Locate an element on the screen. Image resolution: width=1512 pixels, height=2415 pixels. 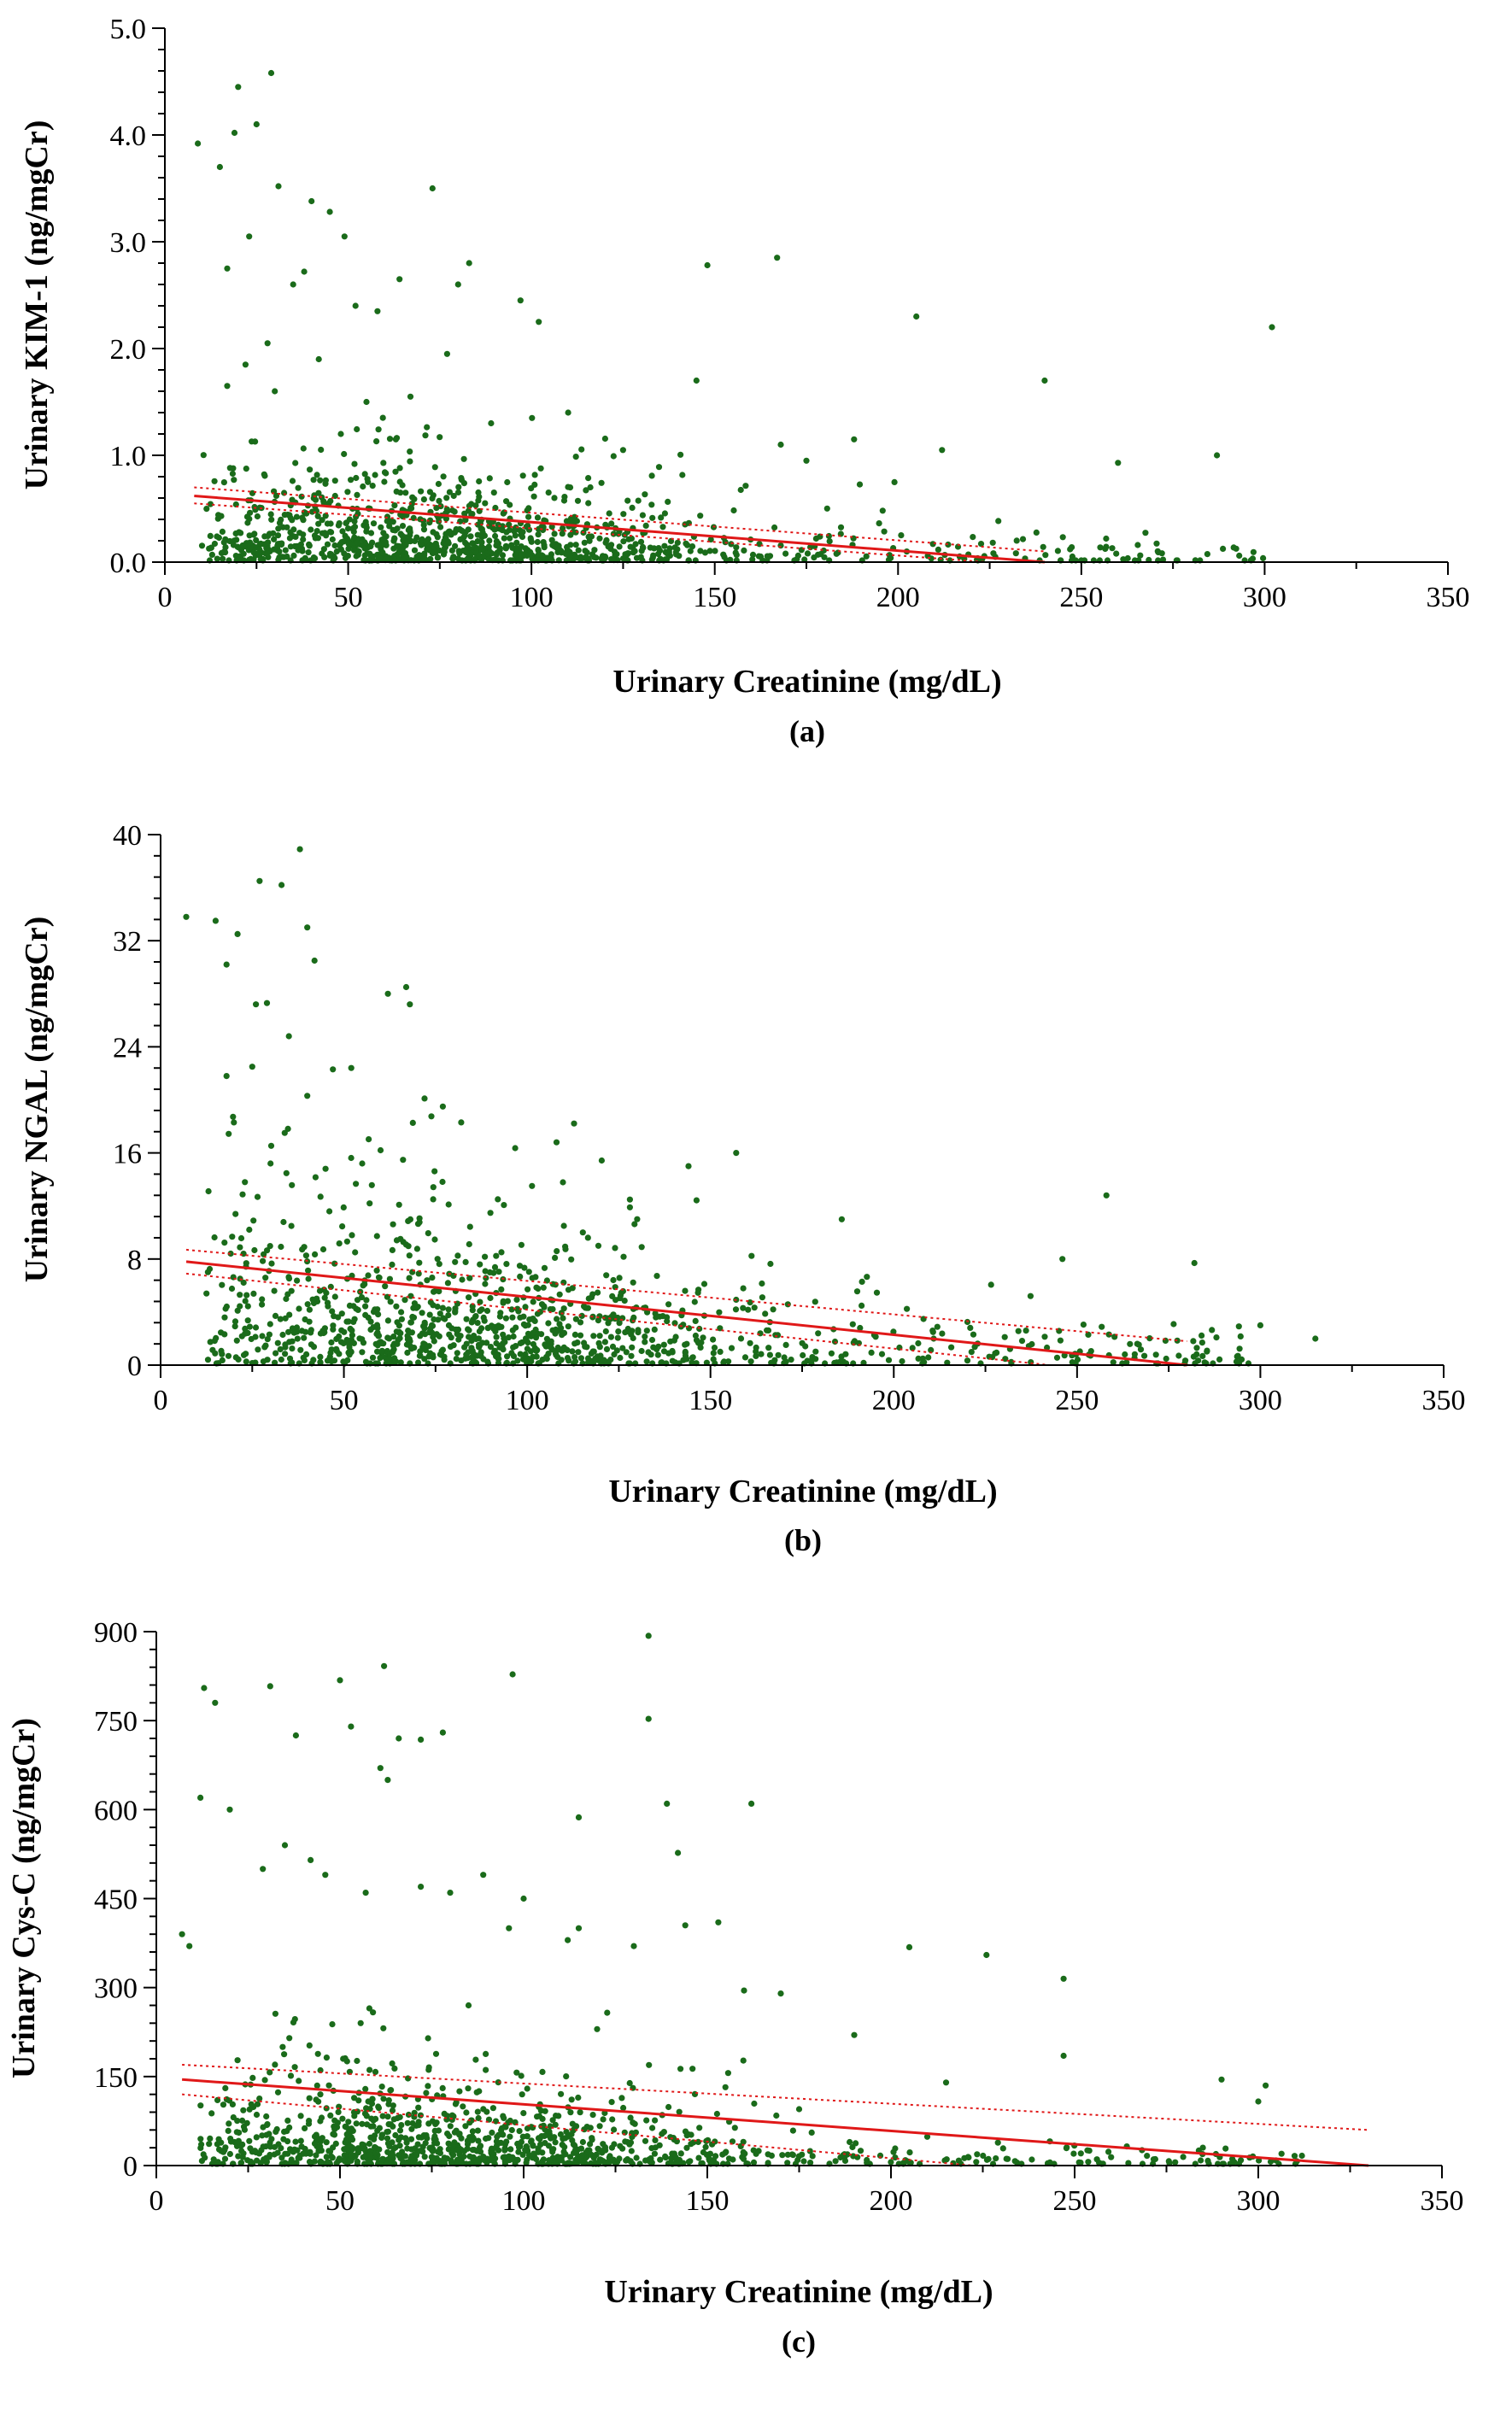
x-tick-label-c-1: 50 is located at coordinates (340, 2201).